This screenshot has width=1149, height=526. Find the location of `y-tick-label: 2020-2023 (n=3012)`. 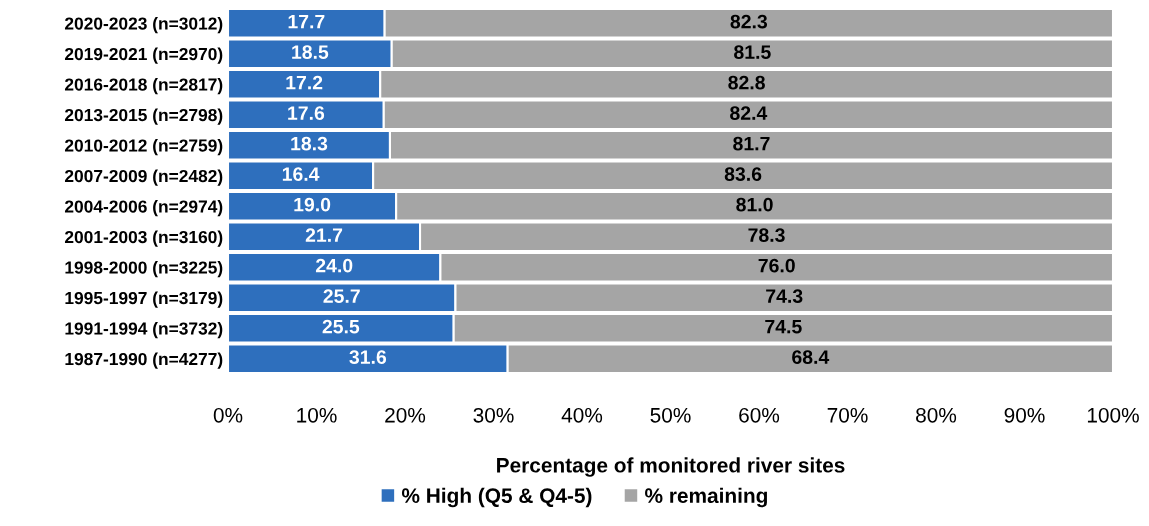

y-tick-label: 2020-2023 (n=3012) is located at coordinates (143, 25).